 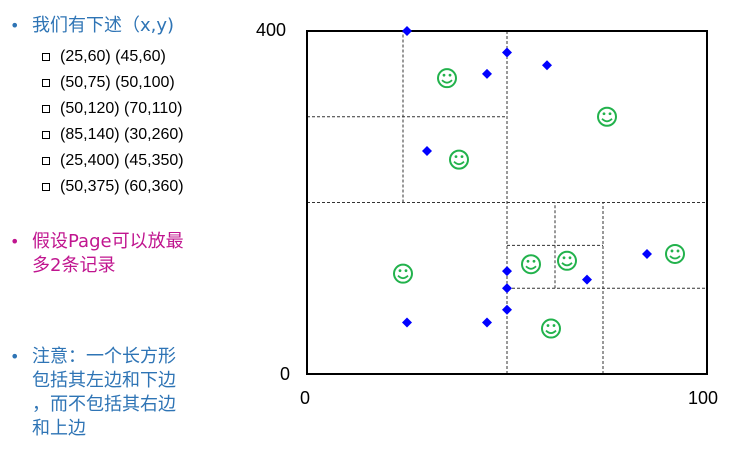 I want to click on point-pair-item: (25,60) (45,60), so click(x=113, y=57).